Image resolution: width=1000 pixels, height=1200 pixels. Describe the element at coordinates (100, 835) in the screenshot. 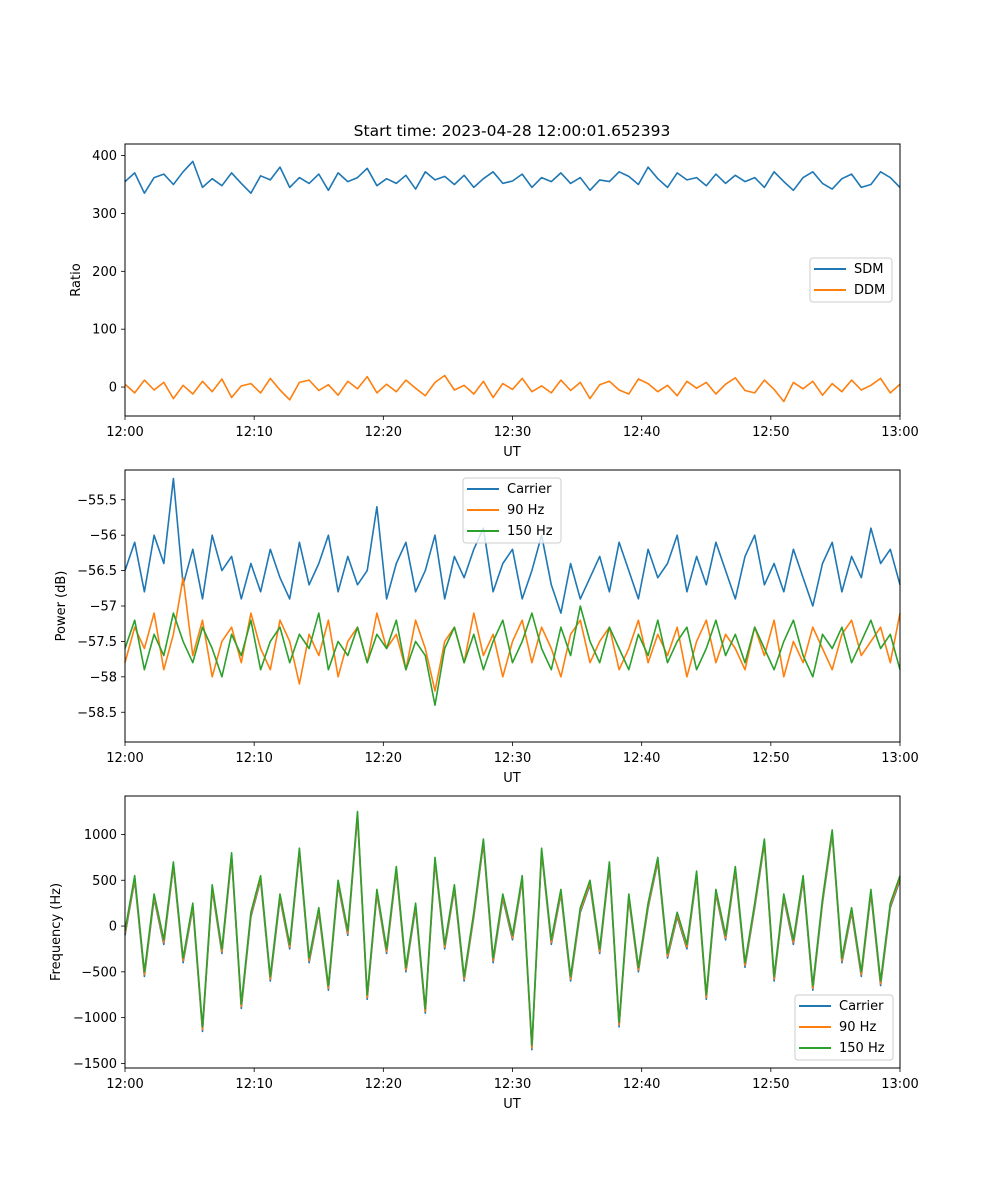

I see `y-tick-label: 1000` at that location.